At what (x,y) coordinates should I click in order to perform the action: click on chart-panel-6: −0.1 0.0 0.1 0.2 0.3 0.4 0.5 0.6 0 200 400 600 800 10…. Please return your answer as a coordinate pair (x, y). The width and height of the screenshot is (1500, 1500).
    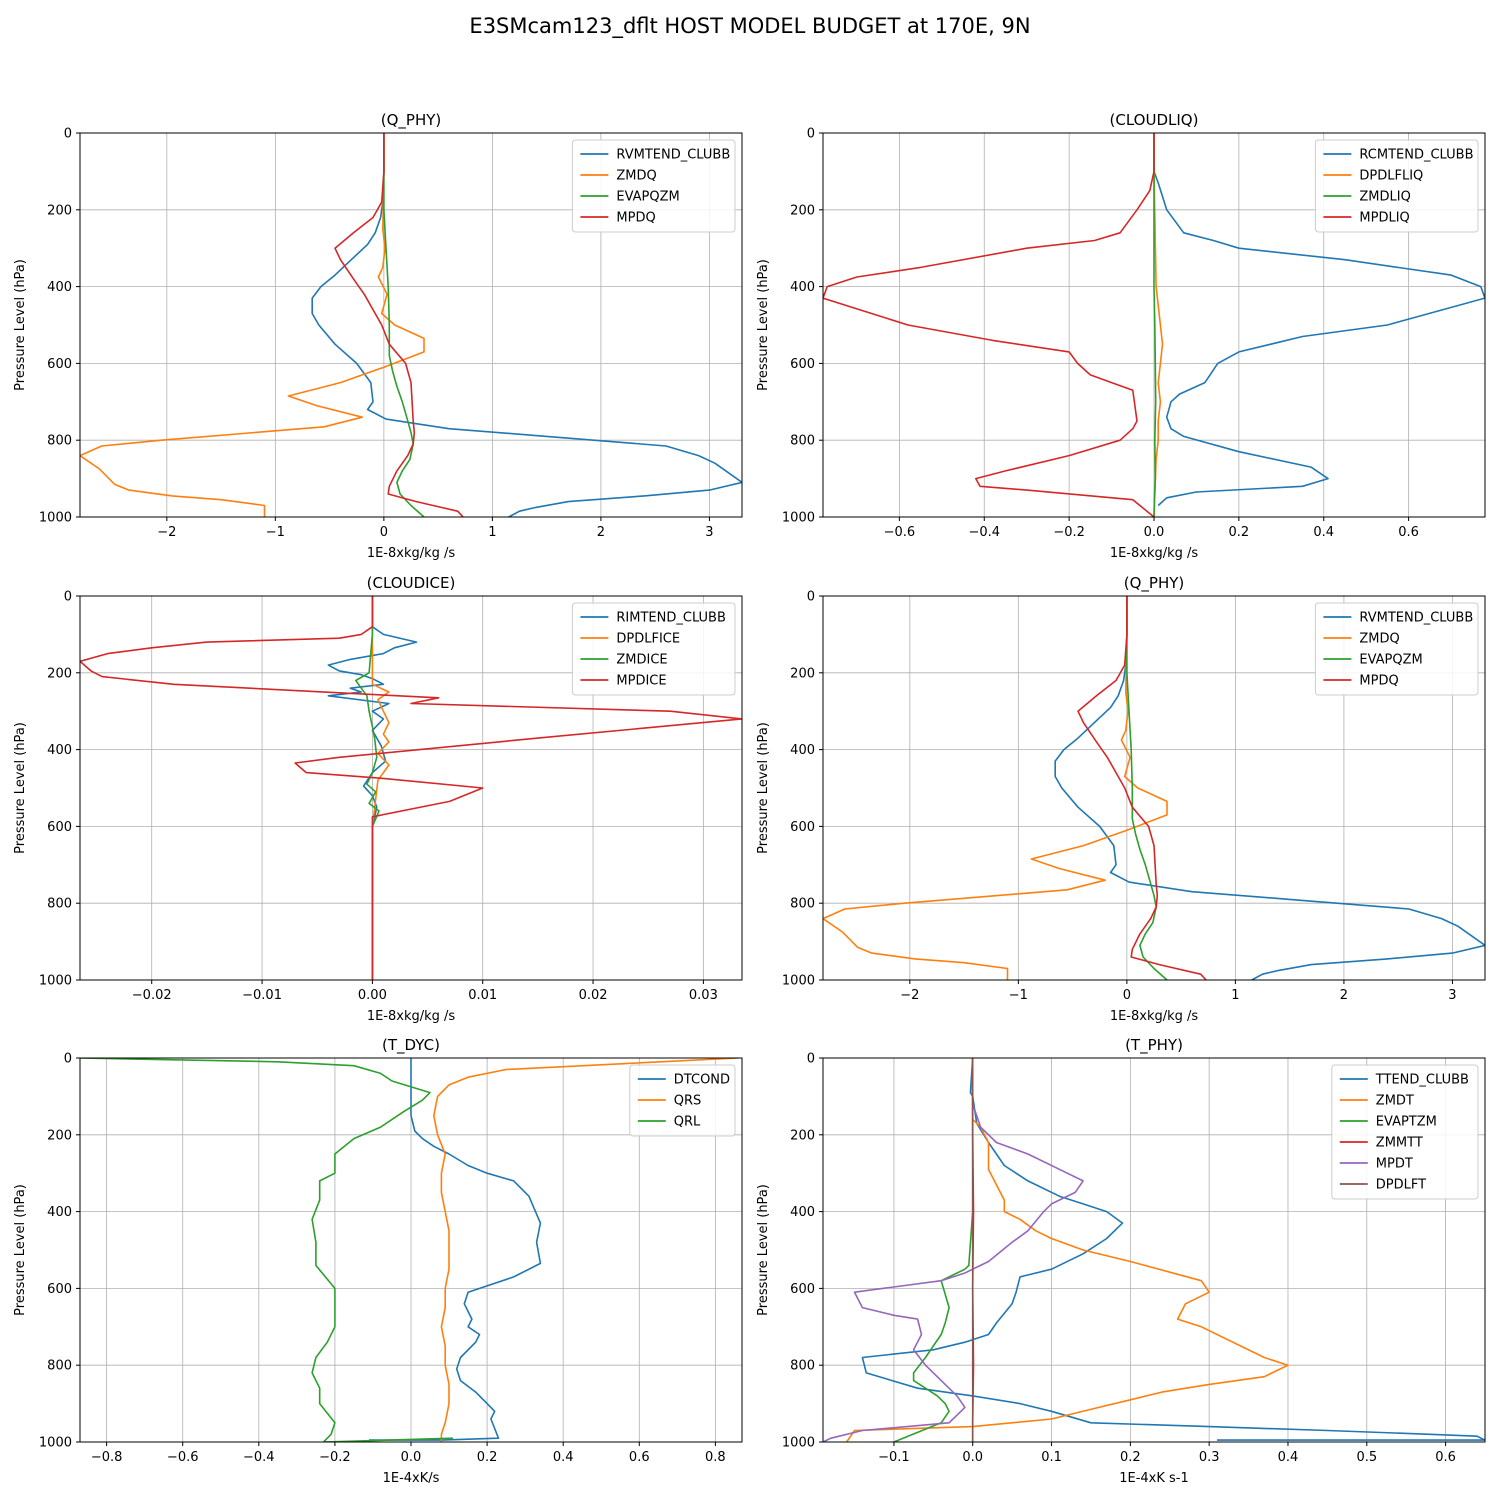
    Looking at the image, I should click on (1121, 1261).